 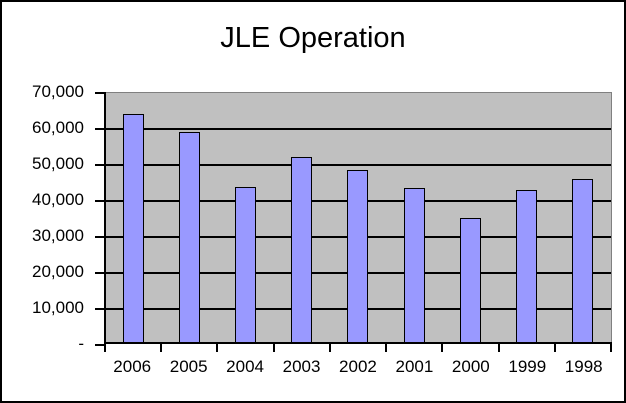 I want to click on x-tick-label: 2001, so click(x=414, y=366).